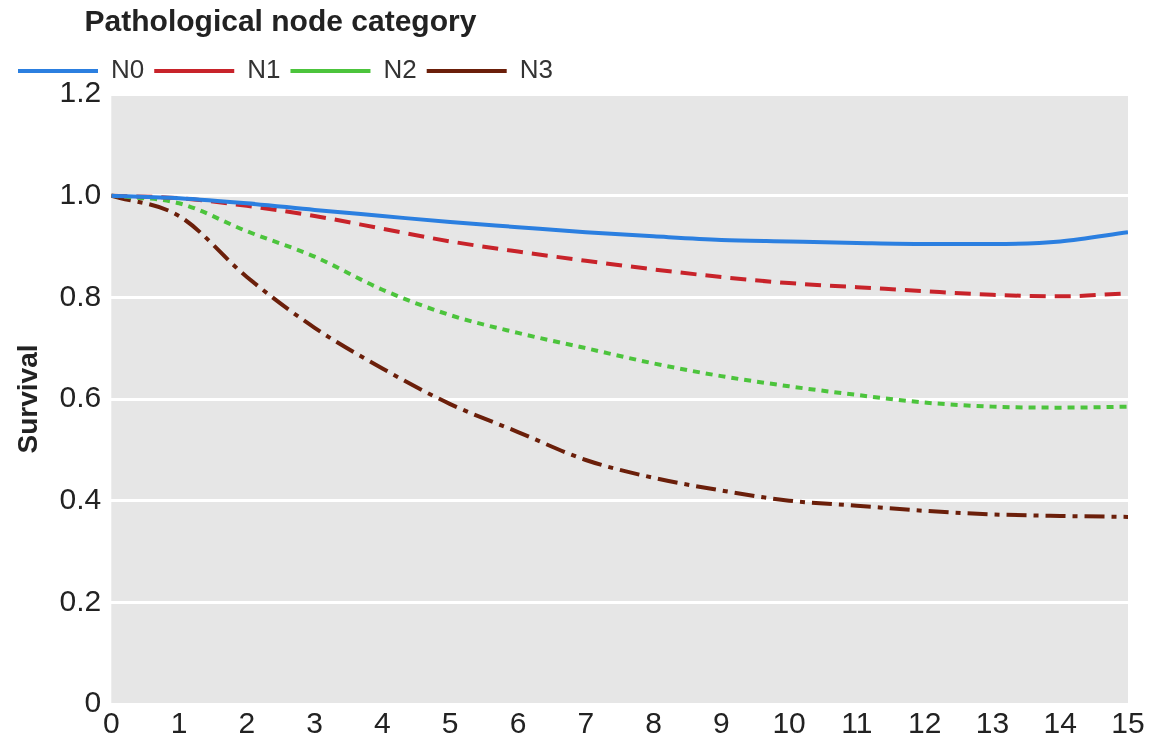  What do you see at coordinates (80, 397) in the screenshot?
I see `y-tick-label: 0.6` at bounding box center [80, 397].